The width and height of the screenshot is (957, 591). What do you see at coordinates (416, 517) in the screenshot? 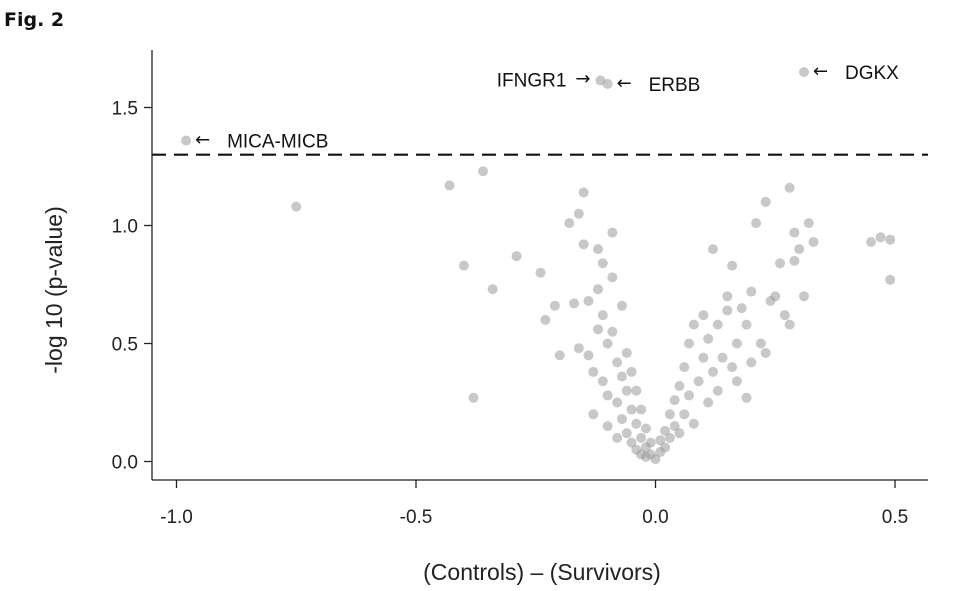
I see `x-tick-label: -0.5` at bounding box center [416, 517].